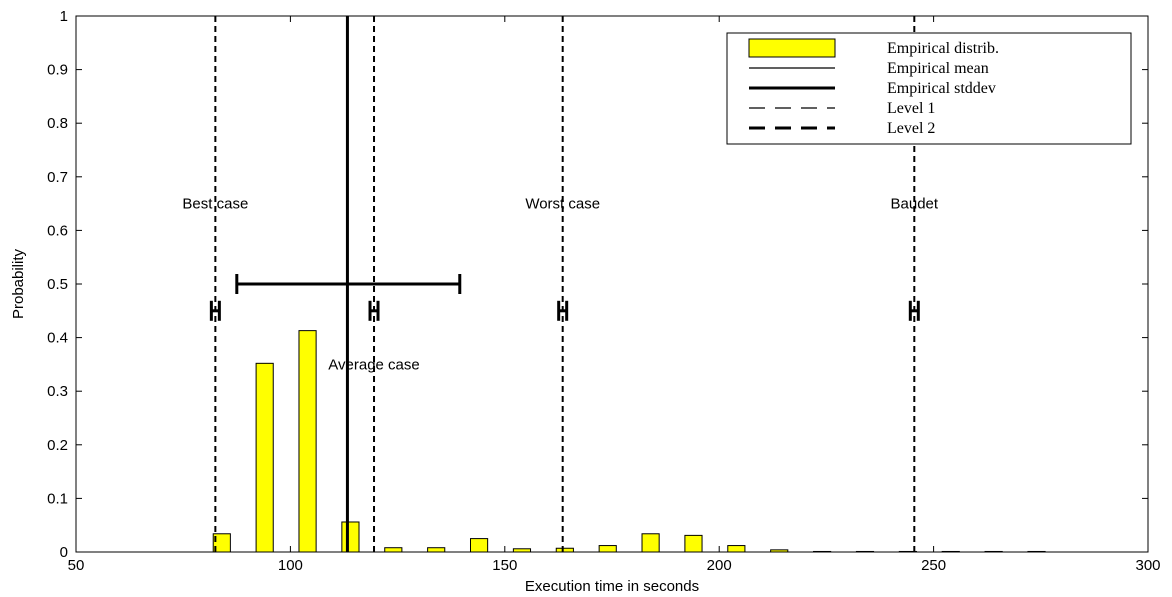 Image resolution: width=1172 pixels, height=597 pixels. I want to click on annotation-label: Baudet, so click(915, 204).